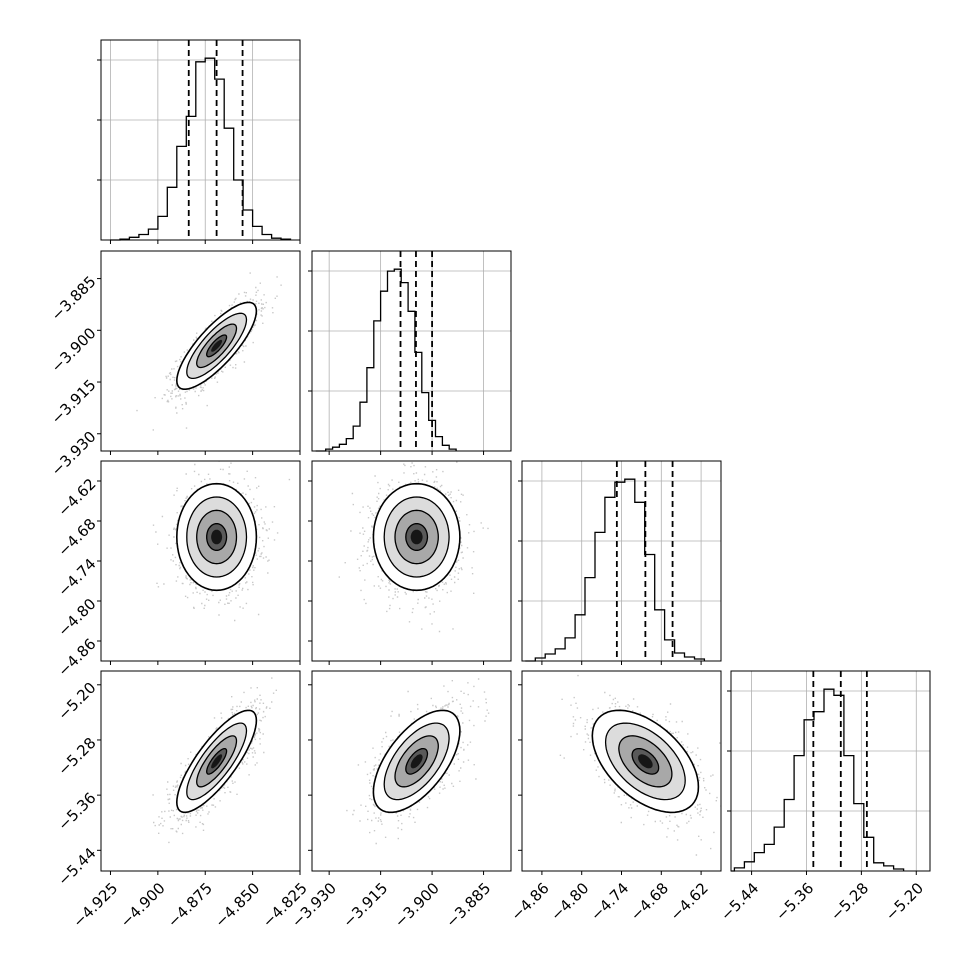 The height and width of the screenshot is (970, 970). What do you see at coordinates (904, 901) in the screenshot?
I see `x-tick-label: −5.20` at bounding box center [904, 901].